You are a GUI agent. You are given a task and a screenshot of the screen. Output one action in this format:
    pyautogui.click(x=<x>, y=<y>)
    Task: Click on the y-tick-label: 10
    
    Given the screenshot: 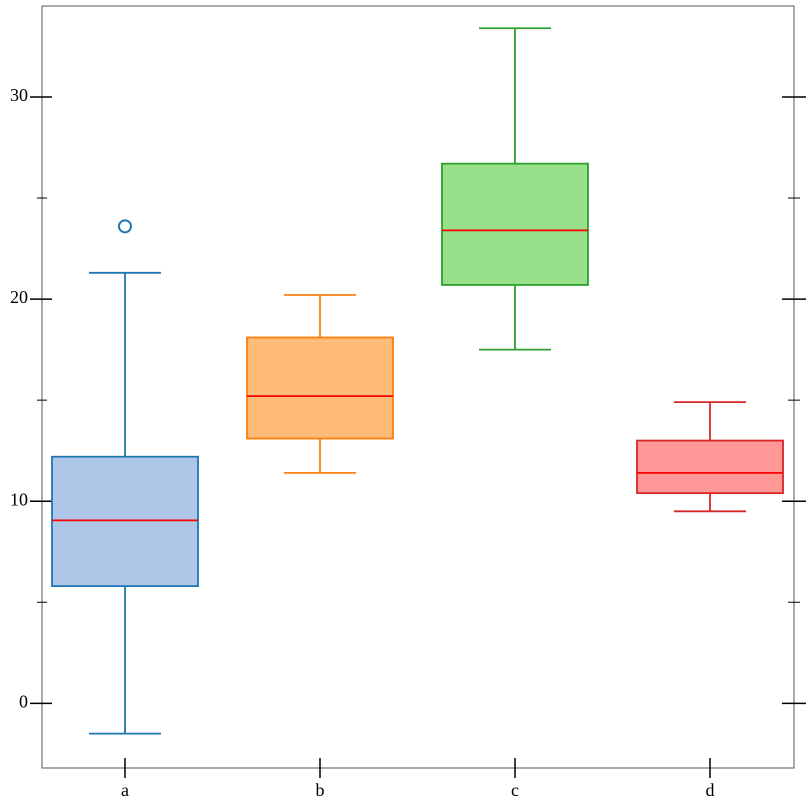 What is the action you would take?
    pyautogui.click(x=19, y=499)
    